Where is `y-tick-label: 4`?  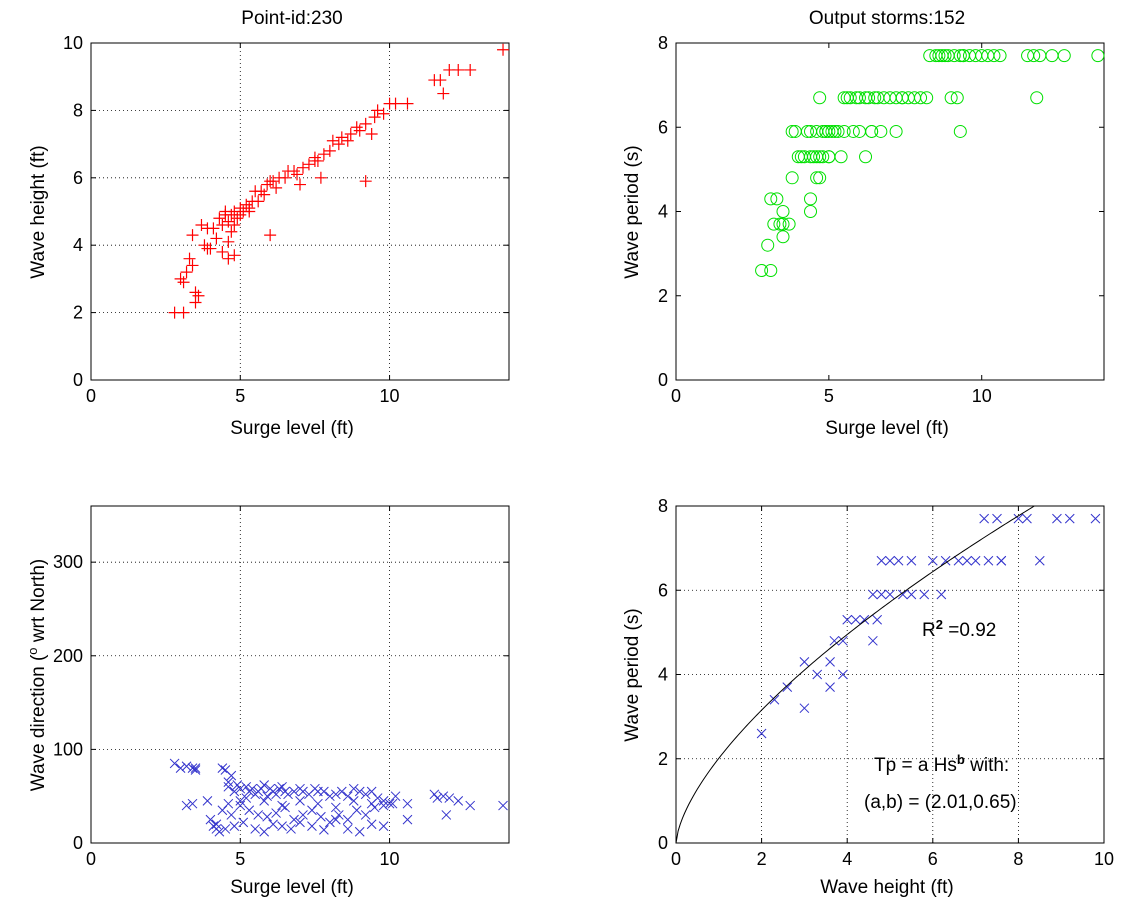
y-tick-label: 4 is located at coordinates (663, 212).